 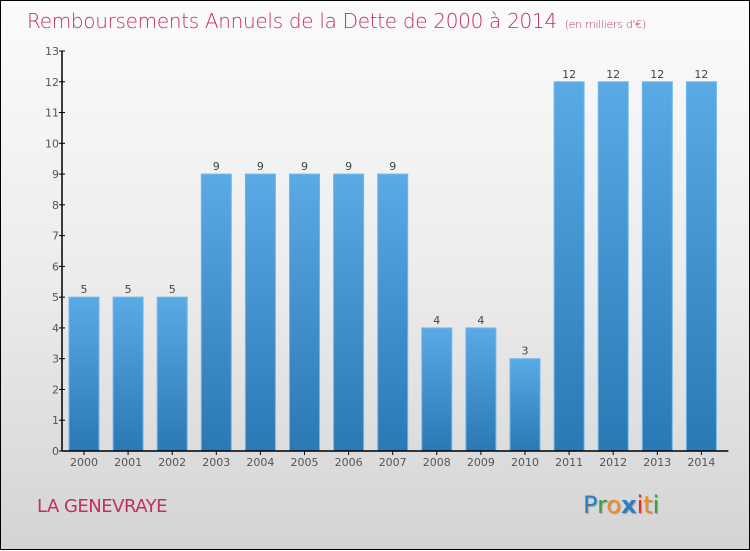 I want to click on logo-letter: r, so click(x=602, y=505).